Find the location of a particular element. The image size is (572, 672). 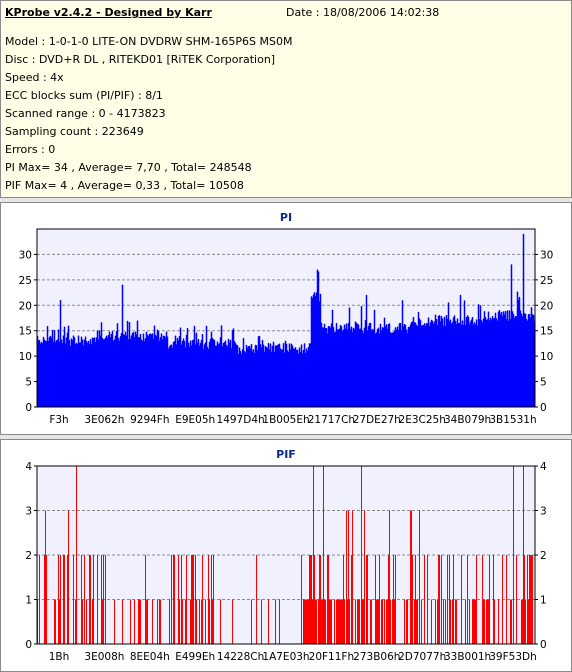

speed-line: Speed : 4x is located at coordinates (34, 77).